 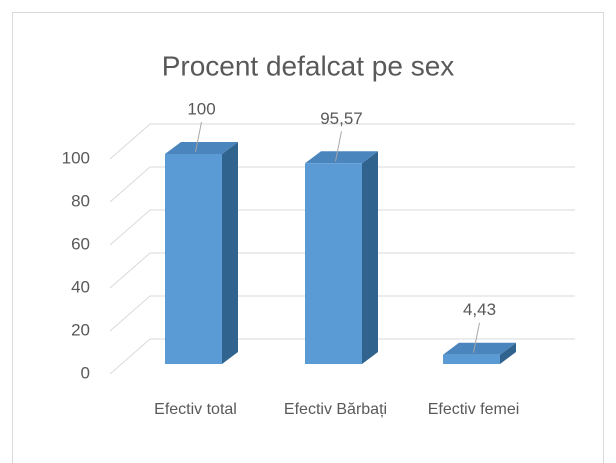 I want to click on y-tick-label: 20, so click(x=80, y=329).